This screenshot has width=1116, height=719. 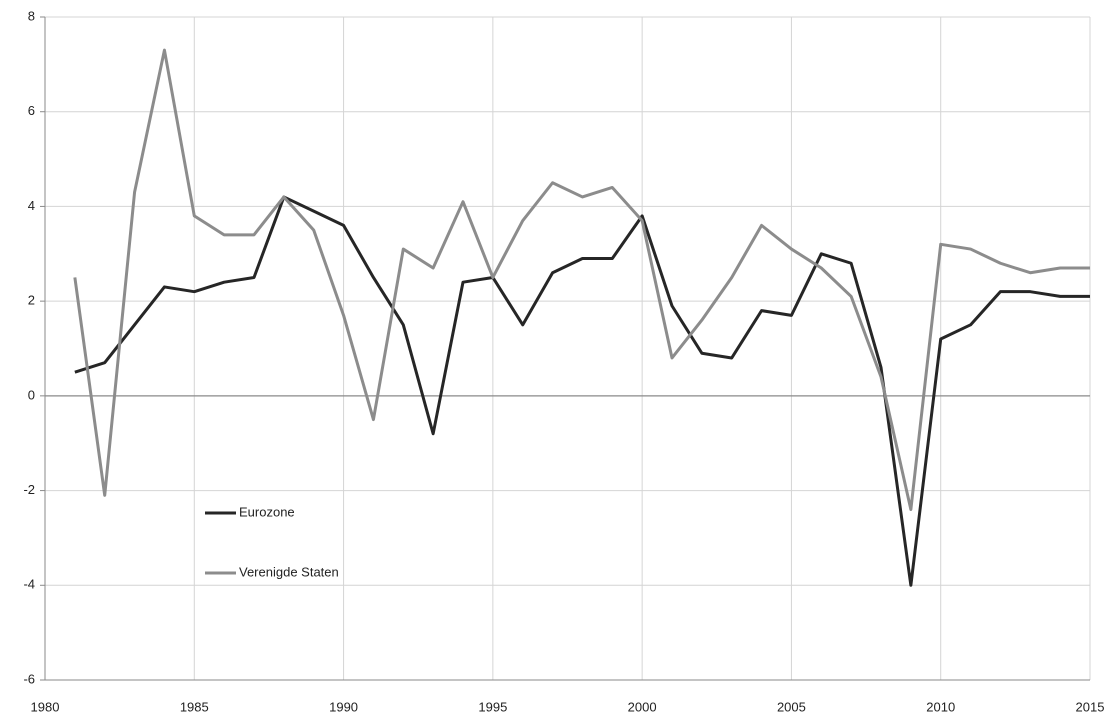 What do you see at coordinates (642, 706) in the screenshot?
I see `x-tick-label: 2000` at bounding box center [642, 706].